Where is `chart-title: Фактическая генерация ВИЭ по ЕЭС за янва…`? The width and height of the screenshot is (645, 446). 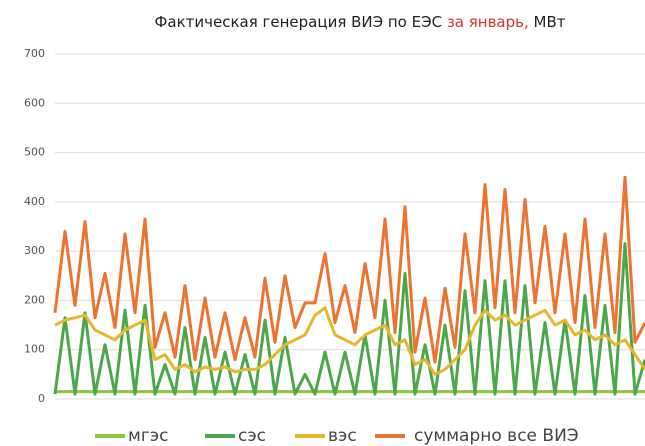
chart-title: Фактическая генерация ВИЭ по ЕЭС за янва… is located at coordinates (359, 22).